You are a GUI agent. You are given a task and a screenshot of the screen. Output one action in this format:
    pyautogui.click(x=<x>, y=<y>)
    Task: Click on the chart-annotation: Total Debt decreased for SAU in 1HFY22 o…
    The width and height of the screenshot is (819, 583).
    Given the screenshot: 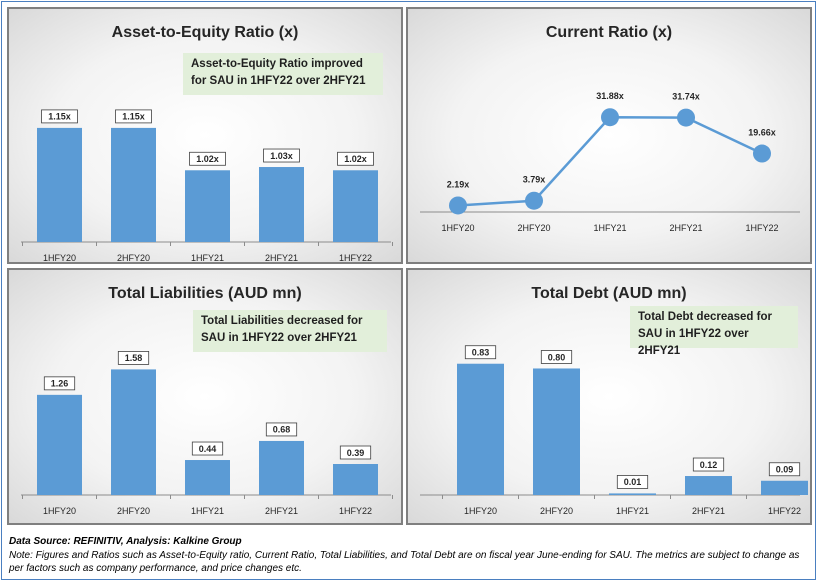 What is the action you would take?
    pyautogui.click(x=714, y=331)
    